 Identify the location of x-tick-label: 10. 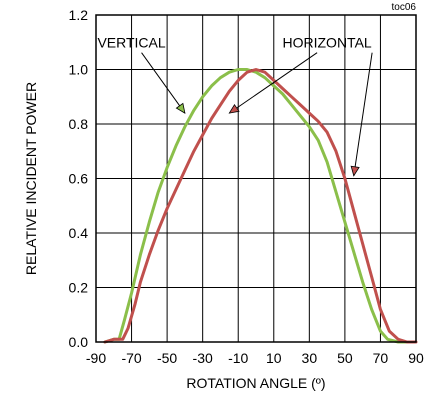
(274, 358).